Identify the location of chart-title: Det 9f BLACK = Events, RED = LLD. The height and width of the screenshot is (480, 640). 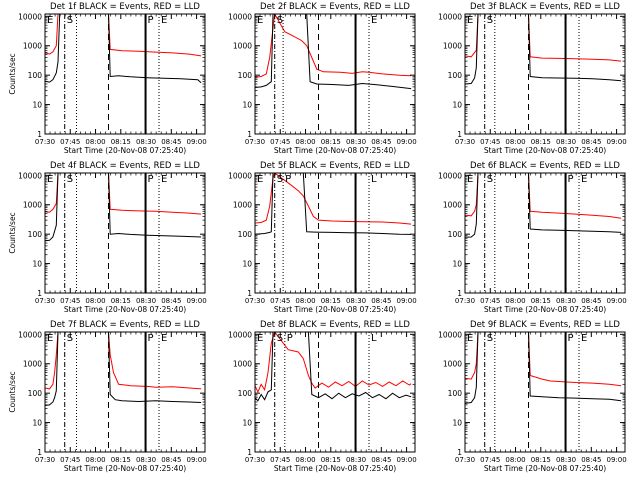
(545, 325).